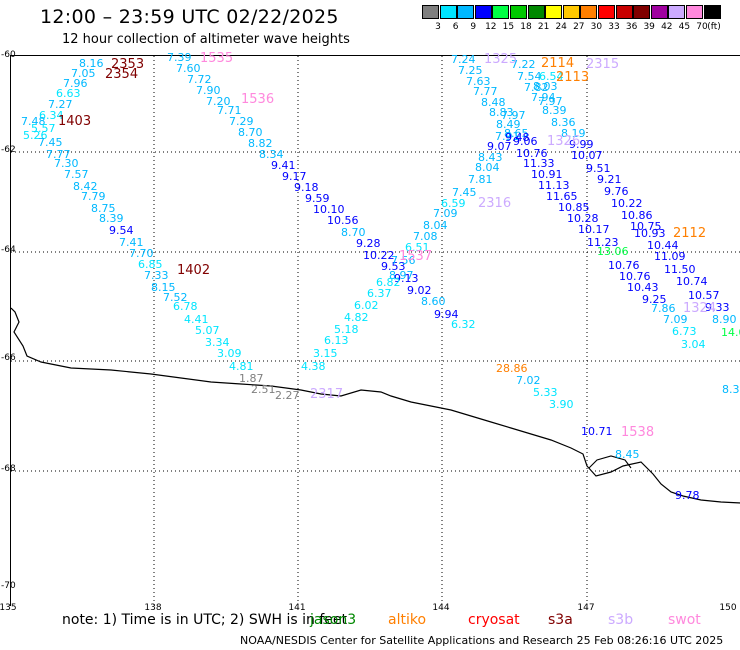 This screenshot has width=740, height=650. What do you see at coordinates (131, 242) in the screenshot?
I see `wave-height-value: 7.41` at bounding box center [131, 242].